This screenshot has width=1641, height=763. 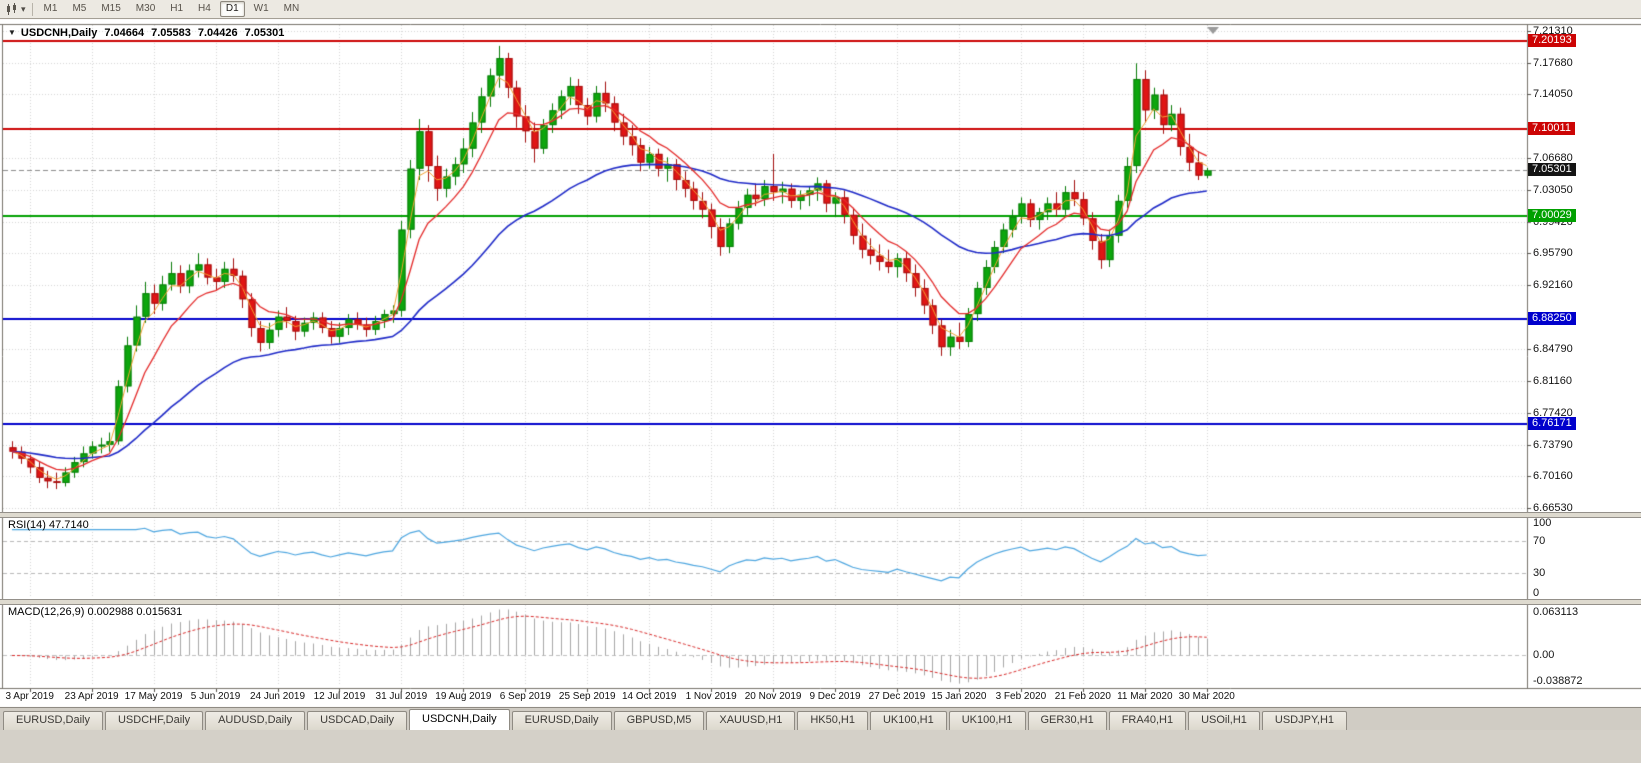 What do you see at coordinates (459, 719) in the screenshot?
I see `chart-tab-usdcnh-daily: USDCNH,Daily` at bounding box center [459, 719].